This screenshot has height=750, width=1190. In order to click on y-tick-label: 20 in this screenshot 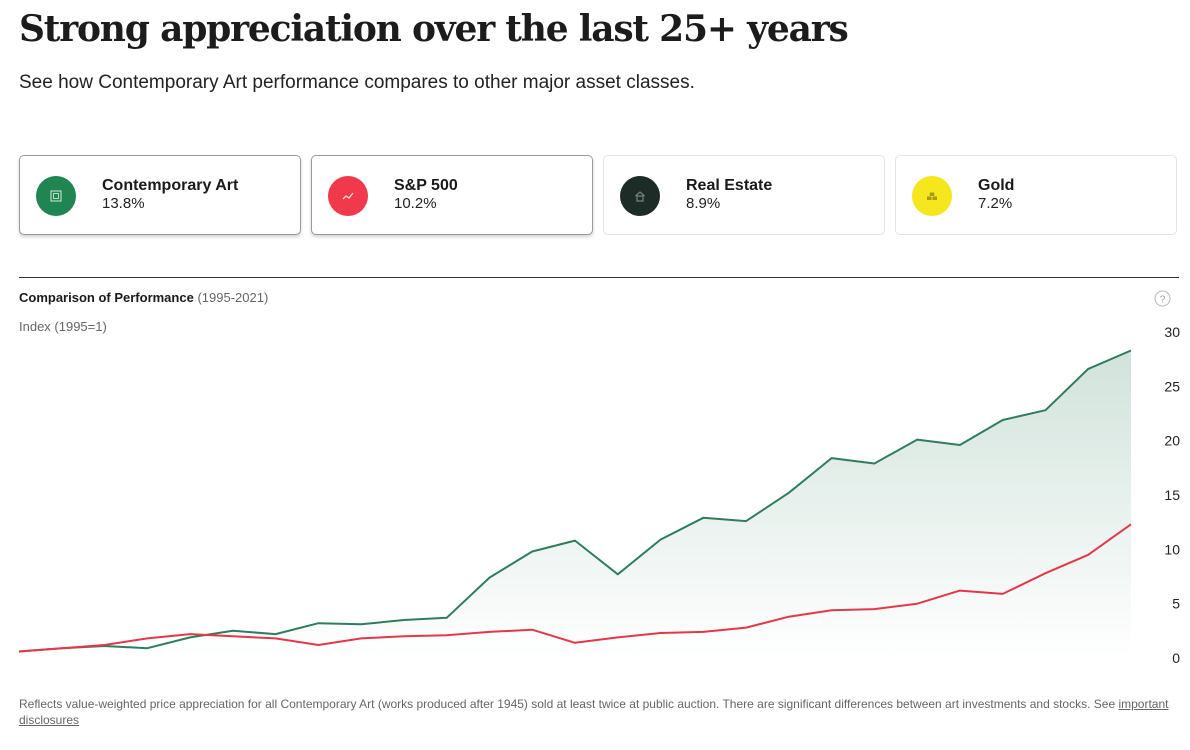, I will do `click(1172, 441)`.